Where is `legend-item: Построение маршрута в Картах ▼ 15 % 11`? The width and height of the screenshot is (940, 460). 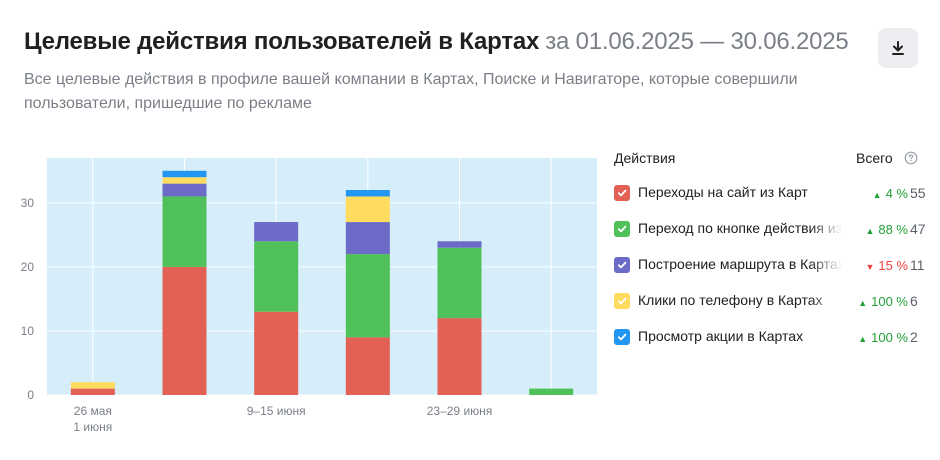
legend-item: Построение маршрута в Картах ▼ 15 % 11 is located at coordinates (769, 266).